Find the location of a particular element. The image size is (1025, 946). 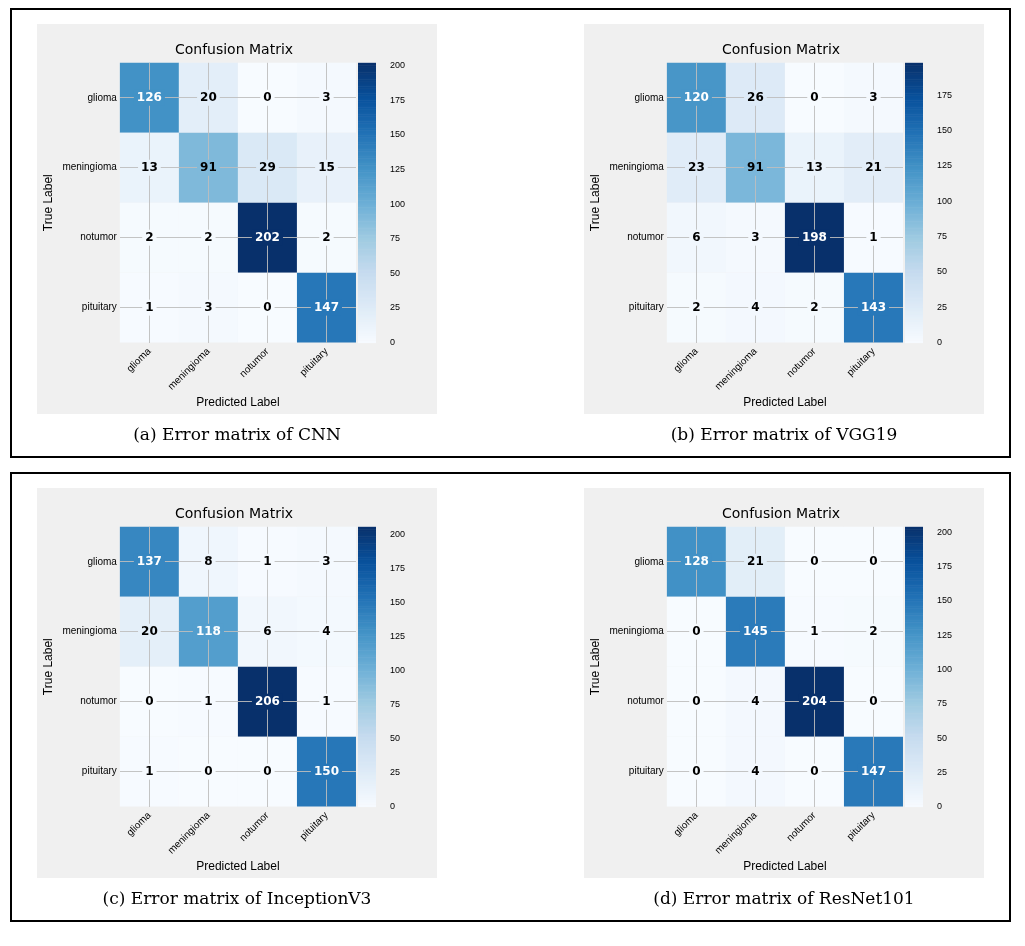

data-label: 118 is located at coordinates (208, 630).